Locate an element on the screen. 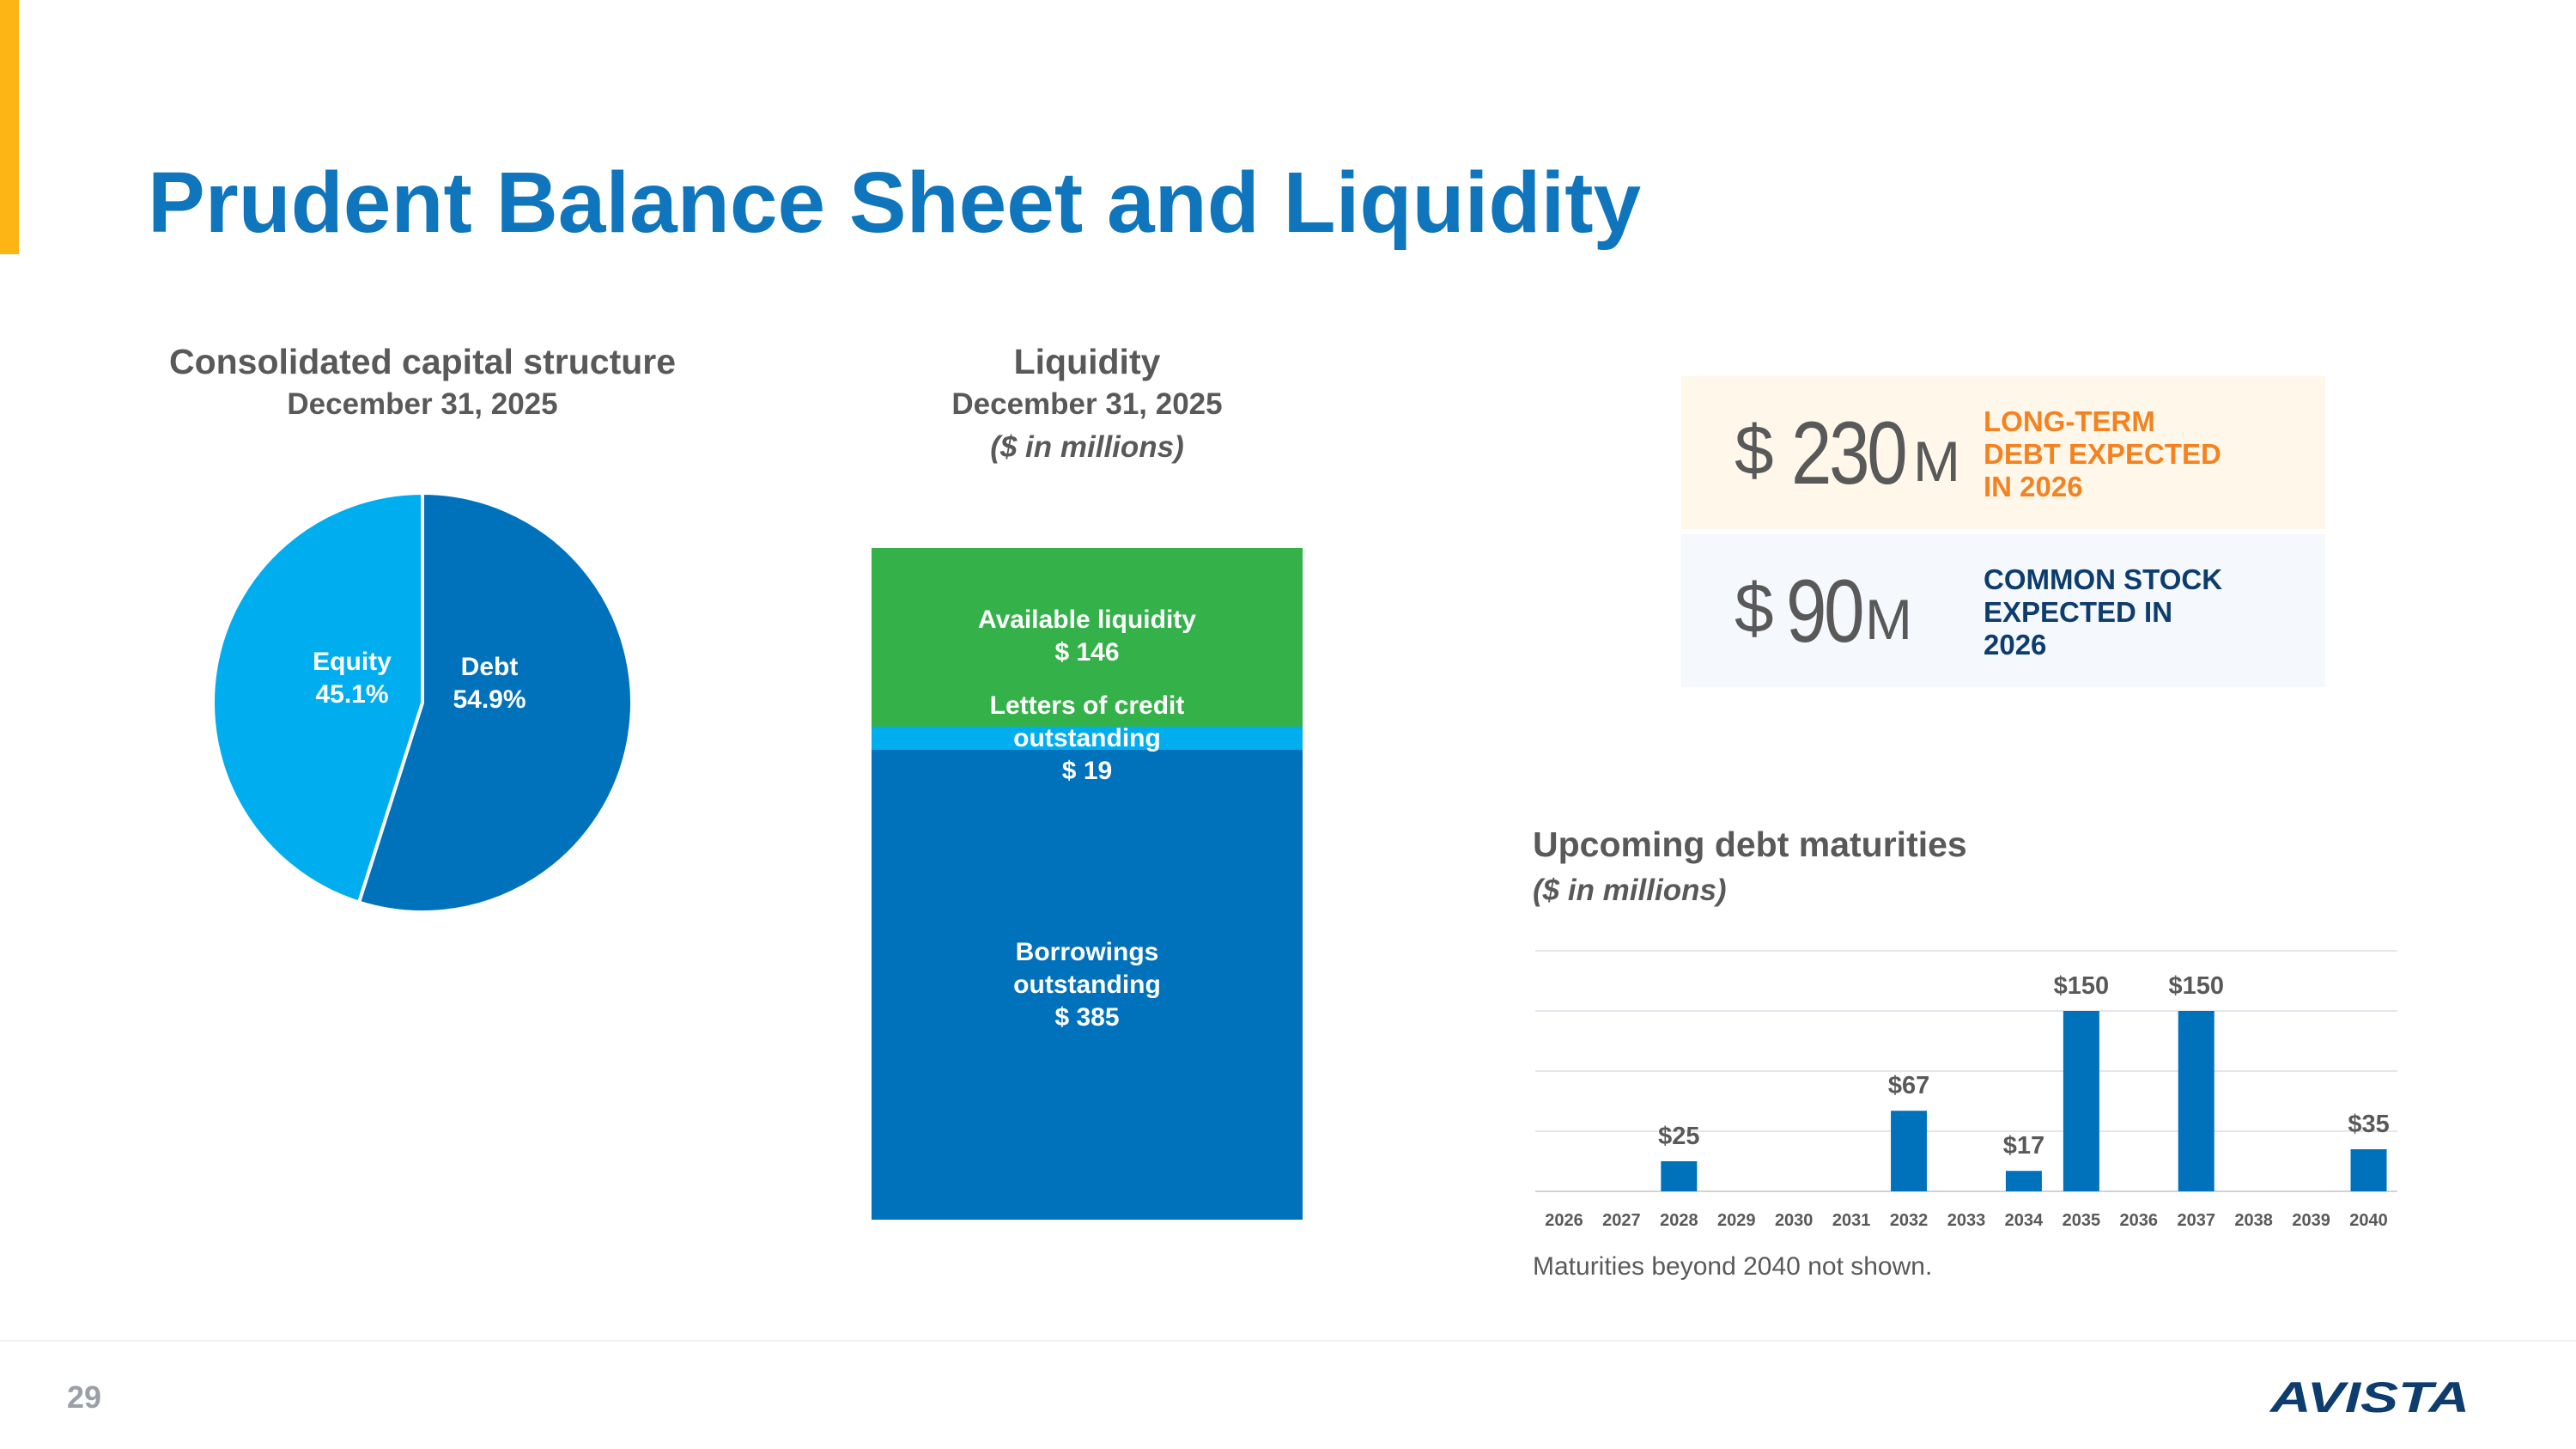  capital-structure-pie-chart is located at coordinates (422, 702).